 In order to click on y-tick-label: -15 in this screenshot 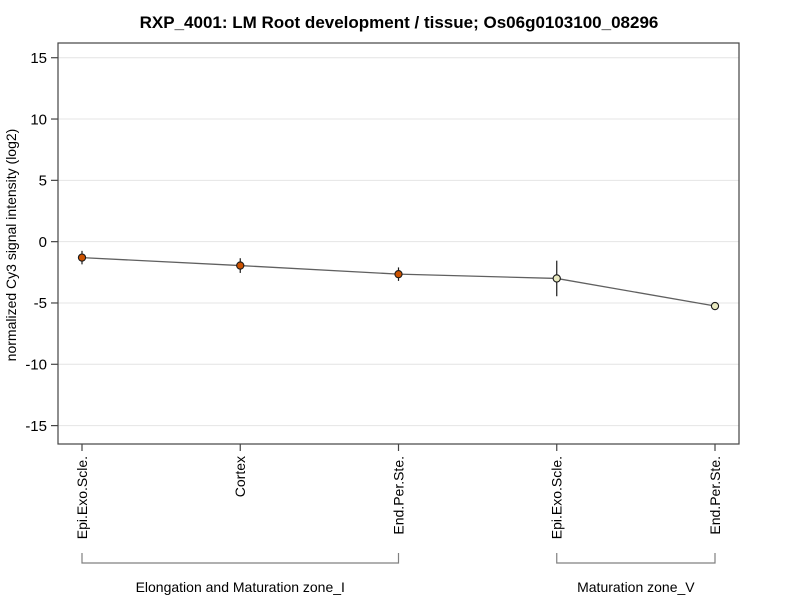, I will do `click(36, 426)`.